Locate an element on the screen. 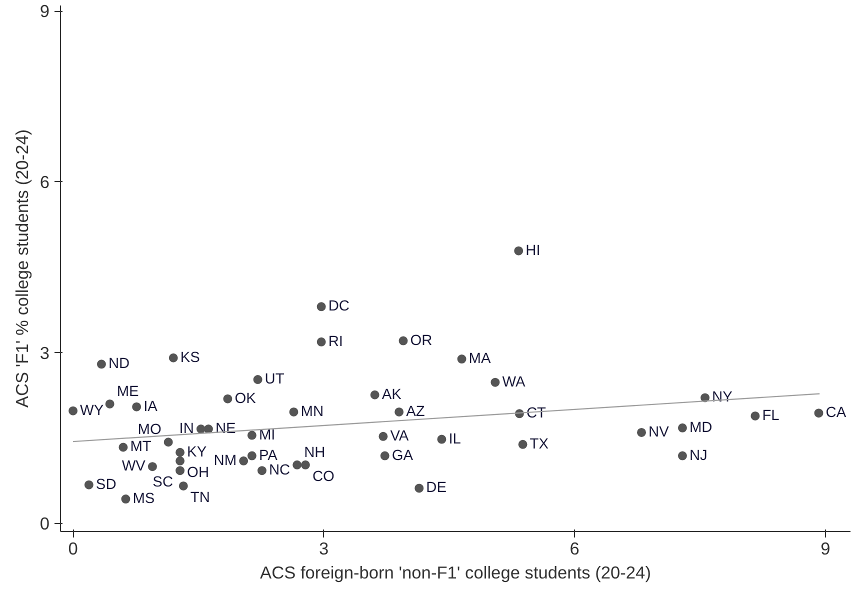  data-label: WA is located at coordinates (514, 382).